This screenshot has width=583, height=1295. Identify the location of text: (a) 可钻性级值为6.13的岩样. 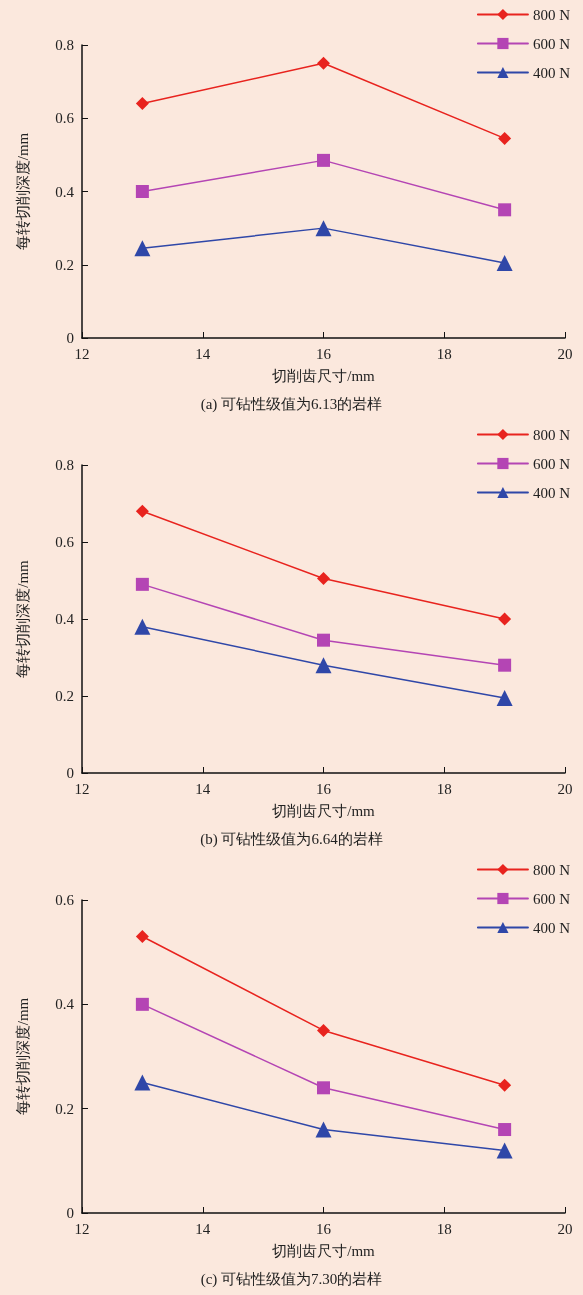
(291, 404).